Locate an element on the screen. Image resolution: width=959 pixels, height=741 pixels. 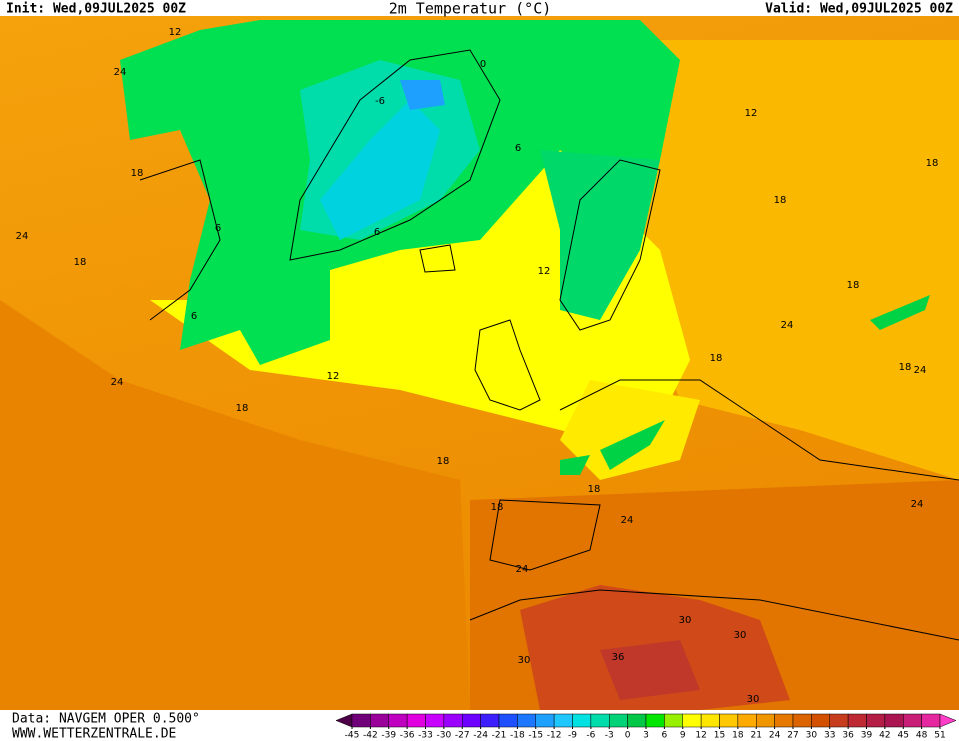
legend-tick-label: 27 is located at coordinates (792, 736).